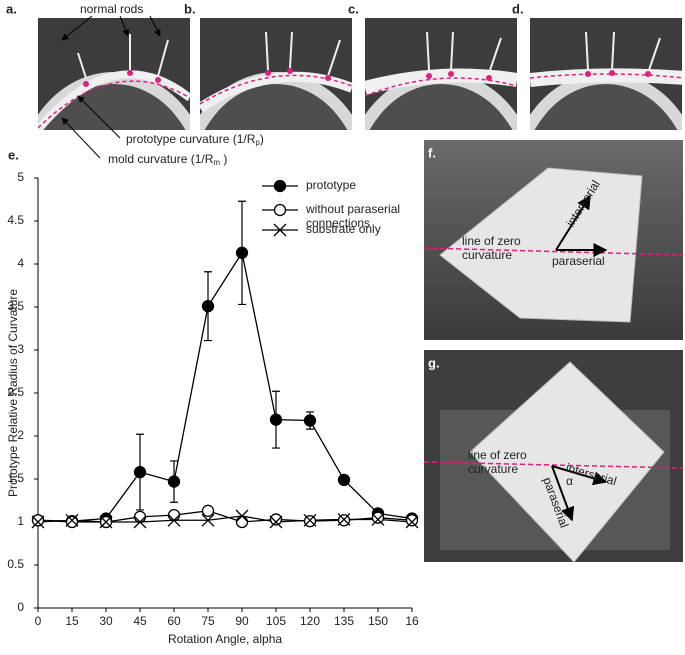 The image size is (685, 655). I want to click on y-tick-label: 4, so click(20, 263).